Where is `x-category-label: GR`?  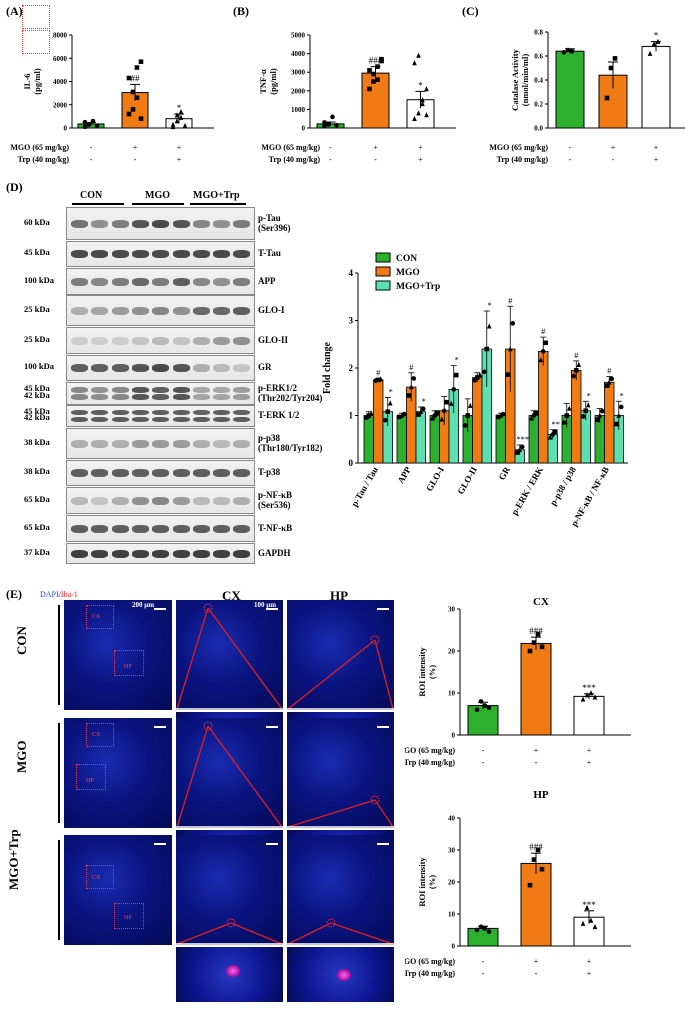
x-category-label: GR is located at coordinates (505, 473).